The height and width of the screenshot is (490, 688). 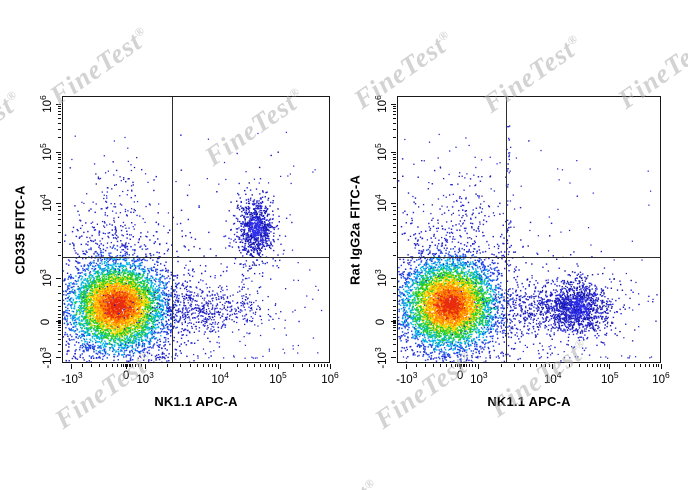 What do you see at coordinates (20, 229) in the screenshot?
I see `y-axis-label-left: CD335 FITC-A` at bounding box center [20, 229].